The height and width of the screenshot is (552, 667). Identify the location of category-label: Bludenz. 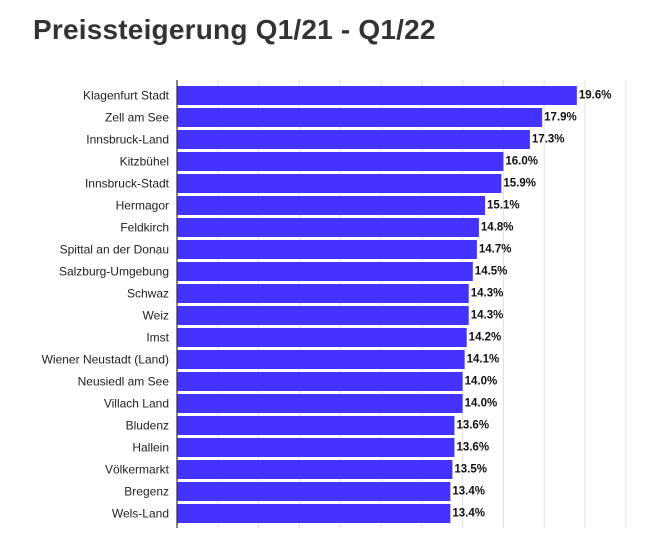
(147, 426).